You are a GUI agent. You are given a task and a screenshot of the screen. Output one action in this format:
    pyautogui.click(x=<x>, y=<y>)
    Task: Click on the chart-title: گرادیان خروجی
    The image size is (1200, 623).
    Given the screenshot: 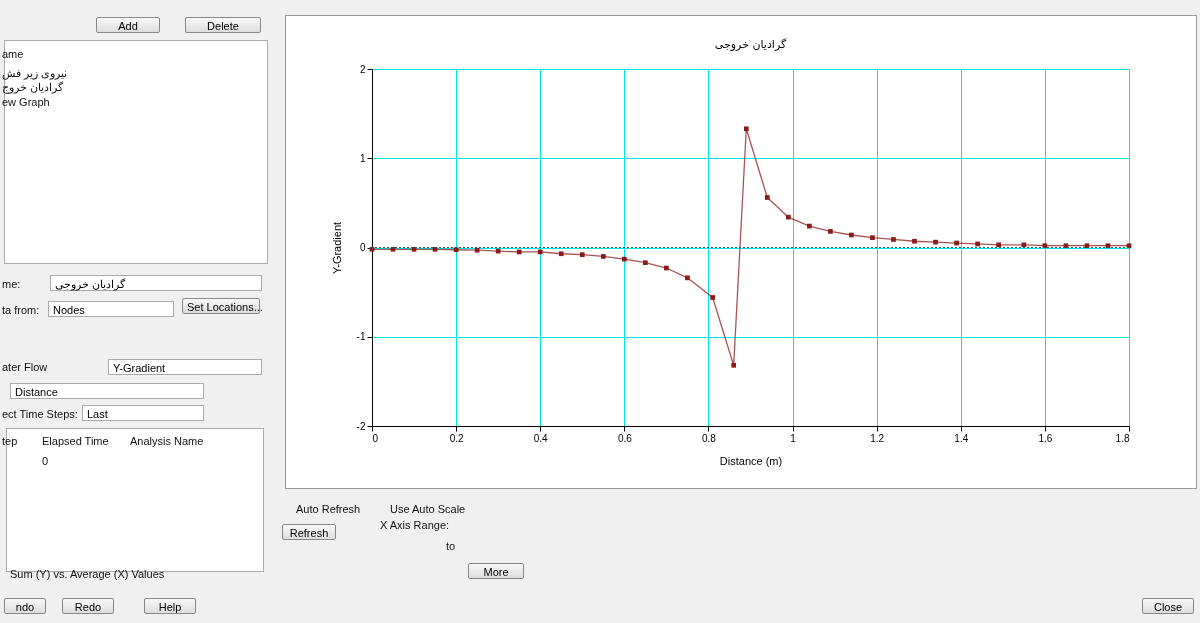 What is the action you would take?
    pyautogui.click(x=750, y=44)
    